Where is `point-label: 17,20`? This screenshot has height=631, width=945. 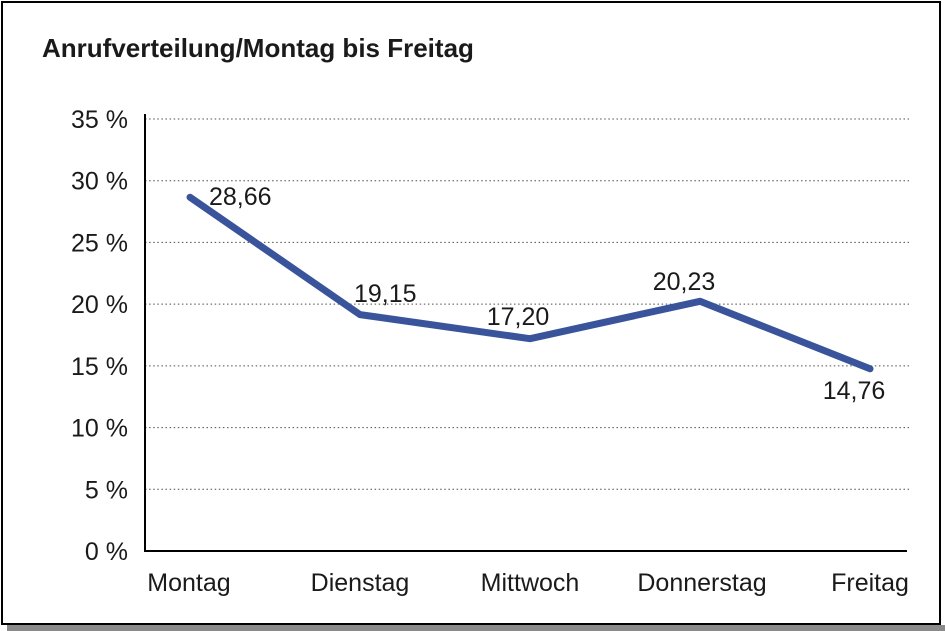 point-label: 17,20 is located at coordinates (518, 317).